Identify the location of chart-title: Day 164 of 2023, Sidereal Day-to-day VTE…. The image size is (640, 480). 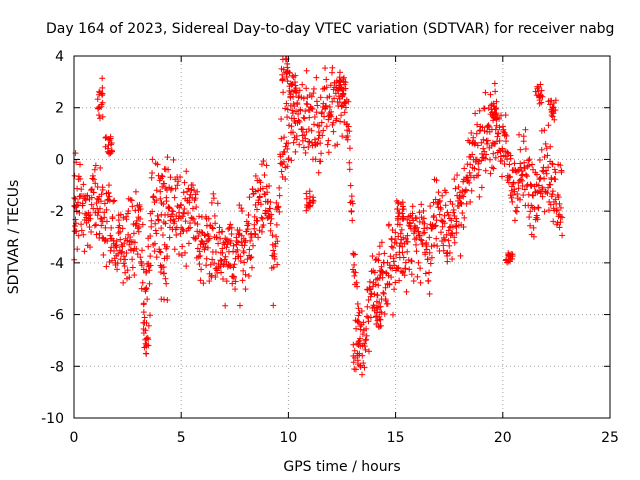
(330, 29).